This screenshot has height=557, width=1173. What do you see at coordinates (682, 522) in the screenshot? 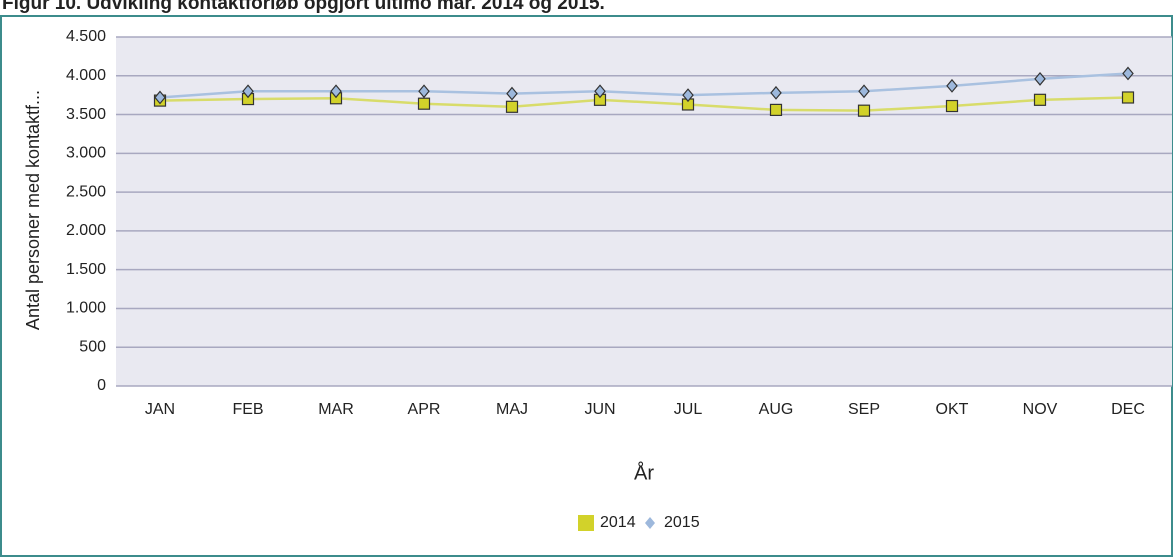
I see `legend-label: 2015` at bounding box center [682, 522].